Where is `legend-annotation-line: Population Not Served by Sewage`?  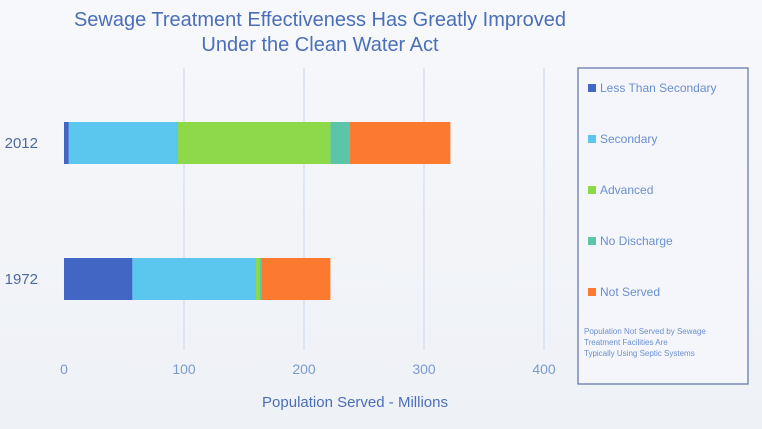 legend-annotation-line: Population Not Served by Sewage is located at coordinates (645, 331).